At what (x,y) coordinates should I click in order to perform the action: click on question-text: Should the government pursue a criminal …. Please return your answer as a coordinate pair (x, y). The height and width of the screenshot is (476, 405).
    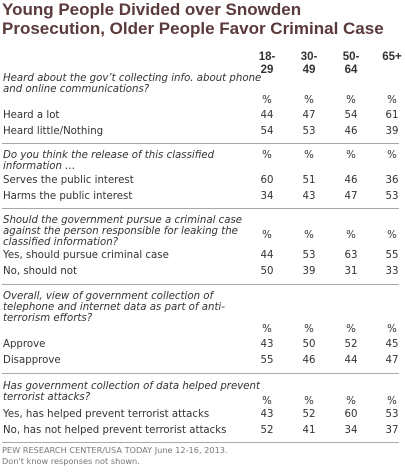
    Looking at the image, I should click on (123, 232).